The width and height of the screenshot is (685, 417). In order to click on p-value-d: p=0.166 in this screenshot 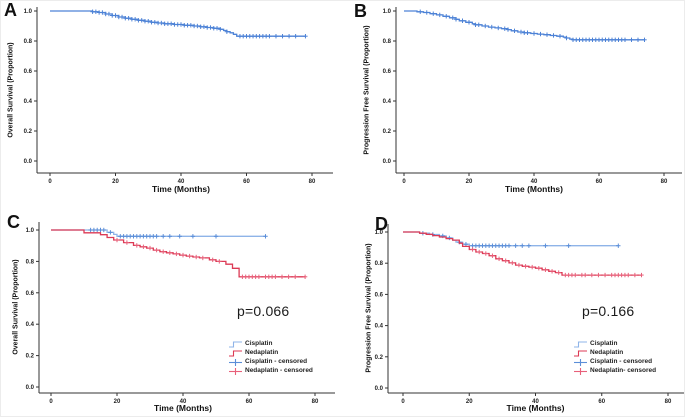, I will do `click(608, 311)`.